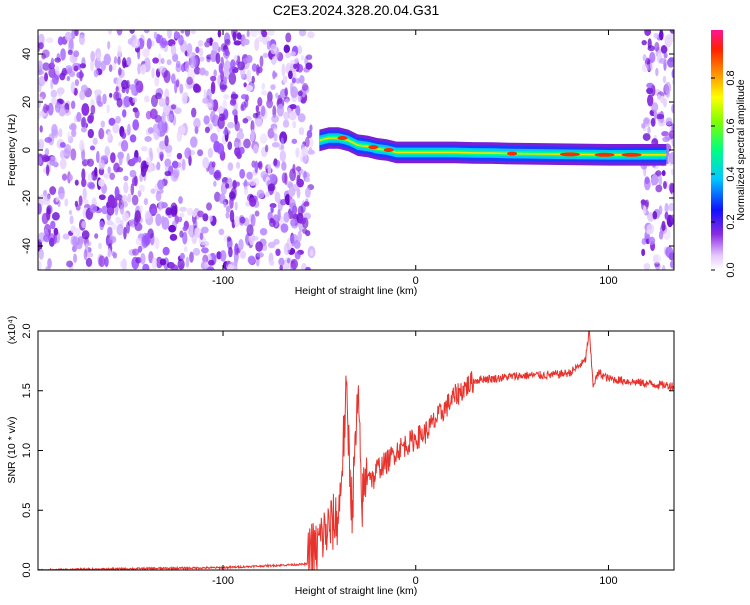 The height and width of the screenshot is (605, 750). I want to click on colorbar-gradient, so click(717, 150).